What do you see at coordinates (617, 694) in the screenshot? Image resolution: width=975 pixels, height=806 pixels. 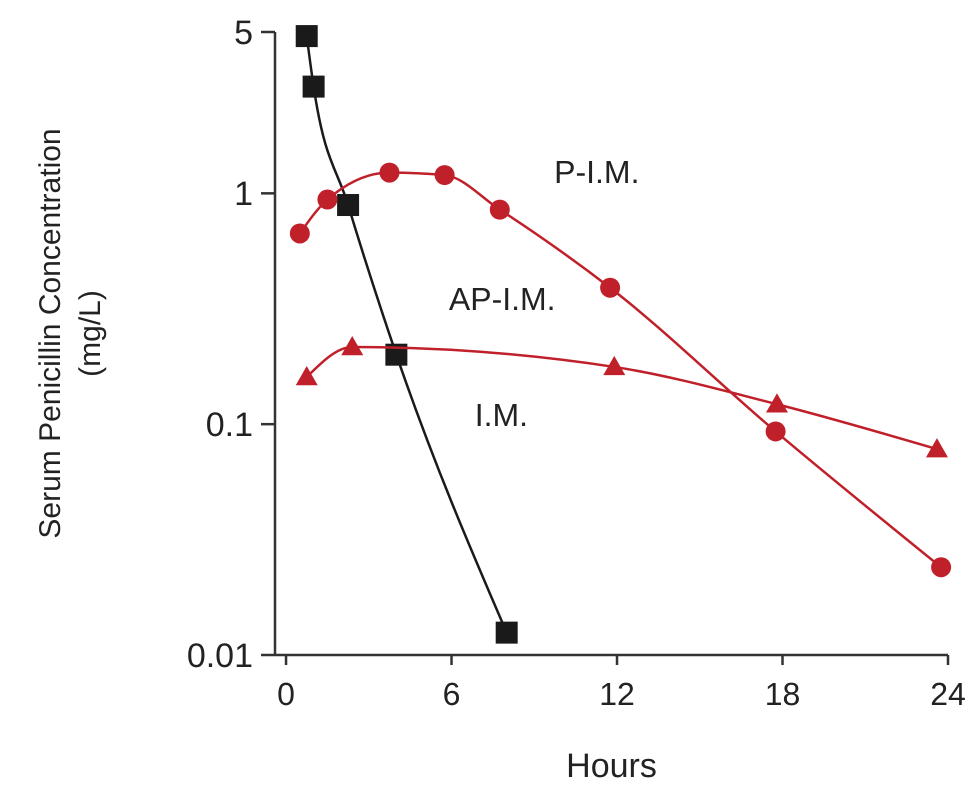 I see `x-tick-label: 12` at bounding box center [617, 694].